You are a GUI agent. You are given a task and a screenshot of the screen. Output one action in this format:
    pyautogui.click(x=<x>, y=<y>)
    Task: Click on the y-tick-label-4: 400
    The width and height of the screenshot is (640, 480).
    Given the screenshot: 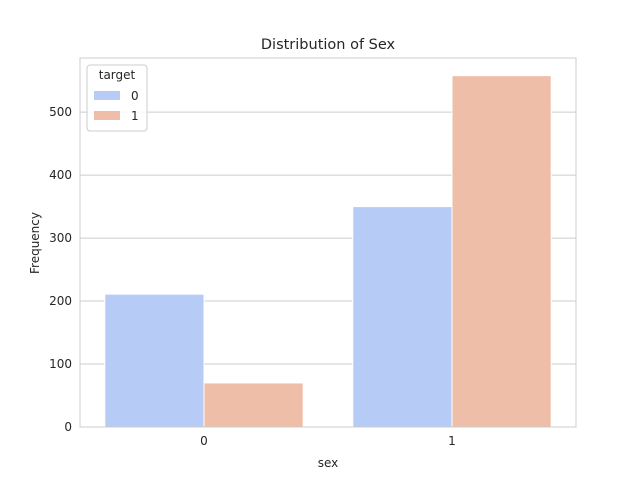 What is the action you would take?
    pyautogui.click(x=60, y=175)
    